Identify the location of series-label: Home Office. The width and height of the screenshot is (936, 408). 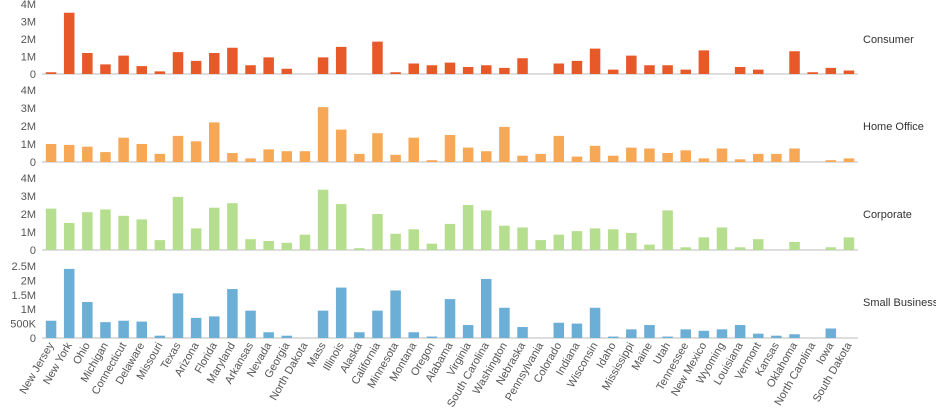
(893, 127).